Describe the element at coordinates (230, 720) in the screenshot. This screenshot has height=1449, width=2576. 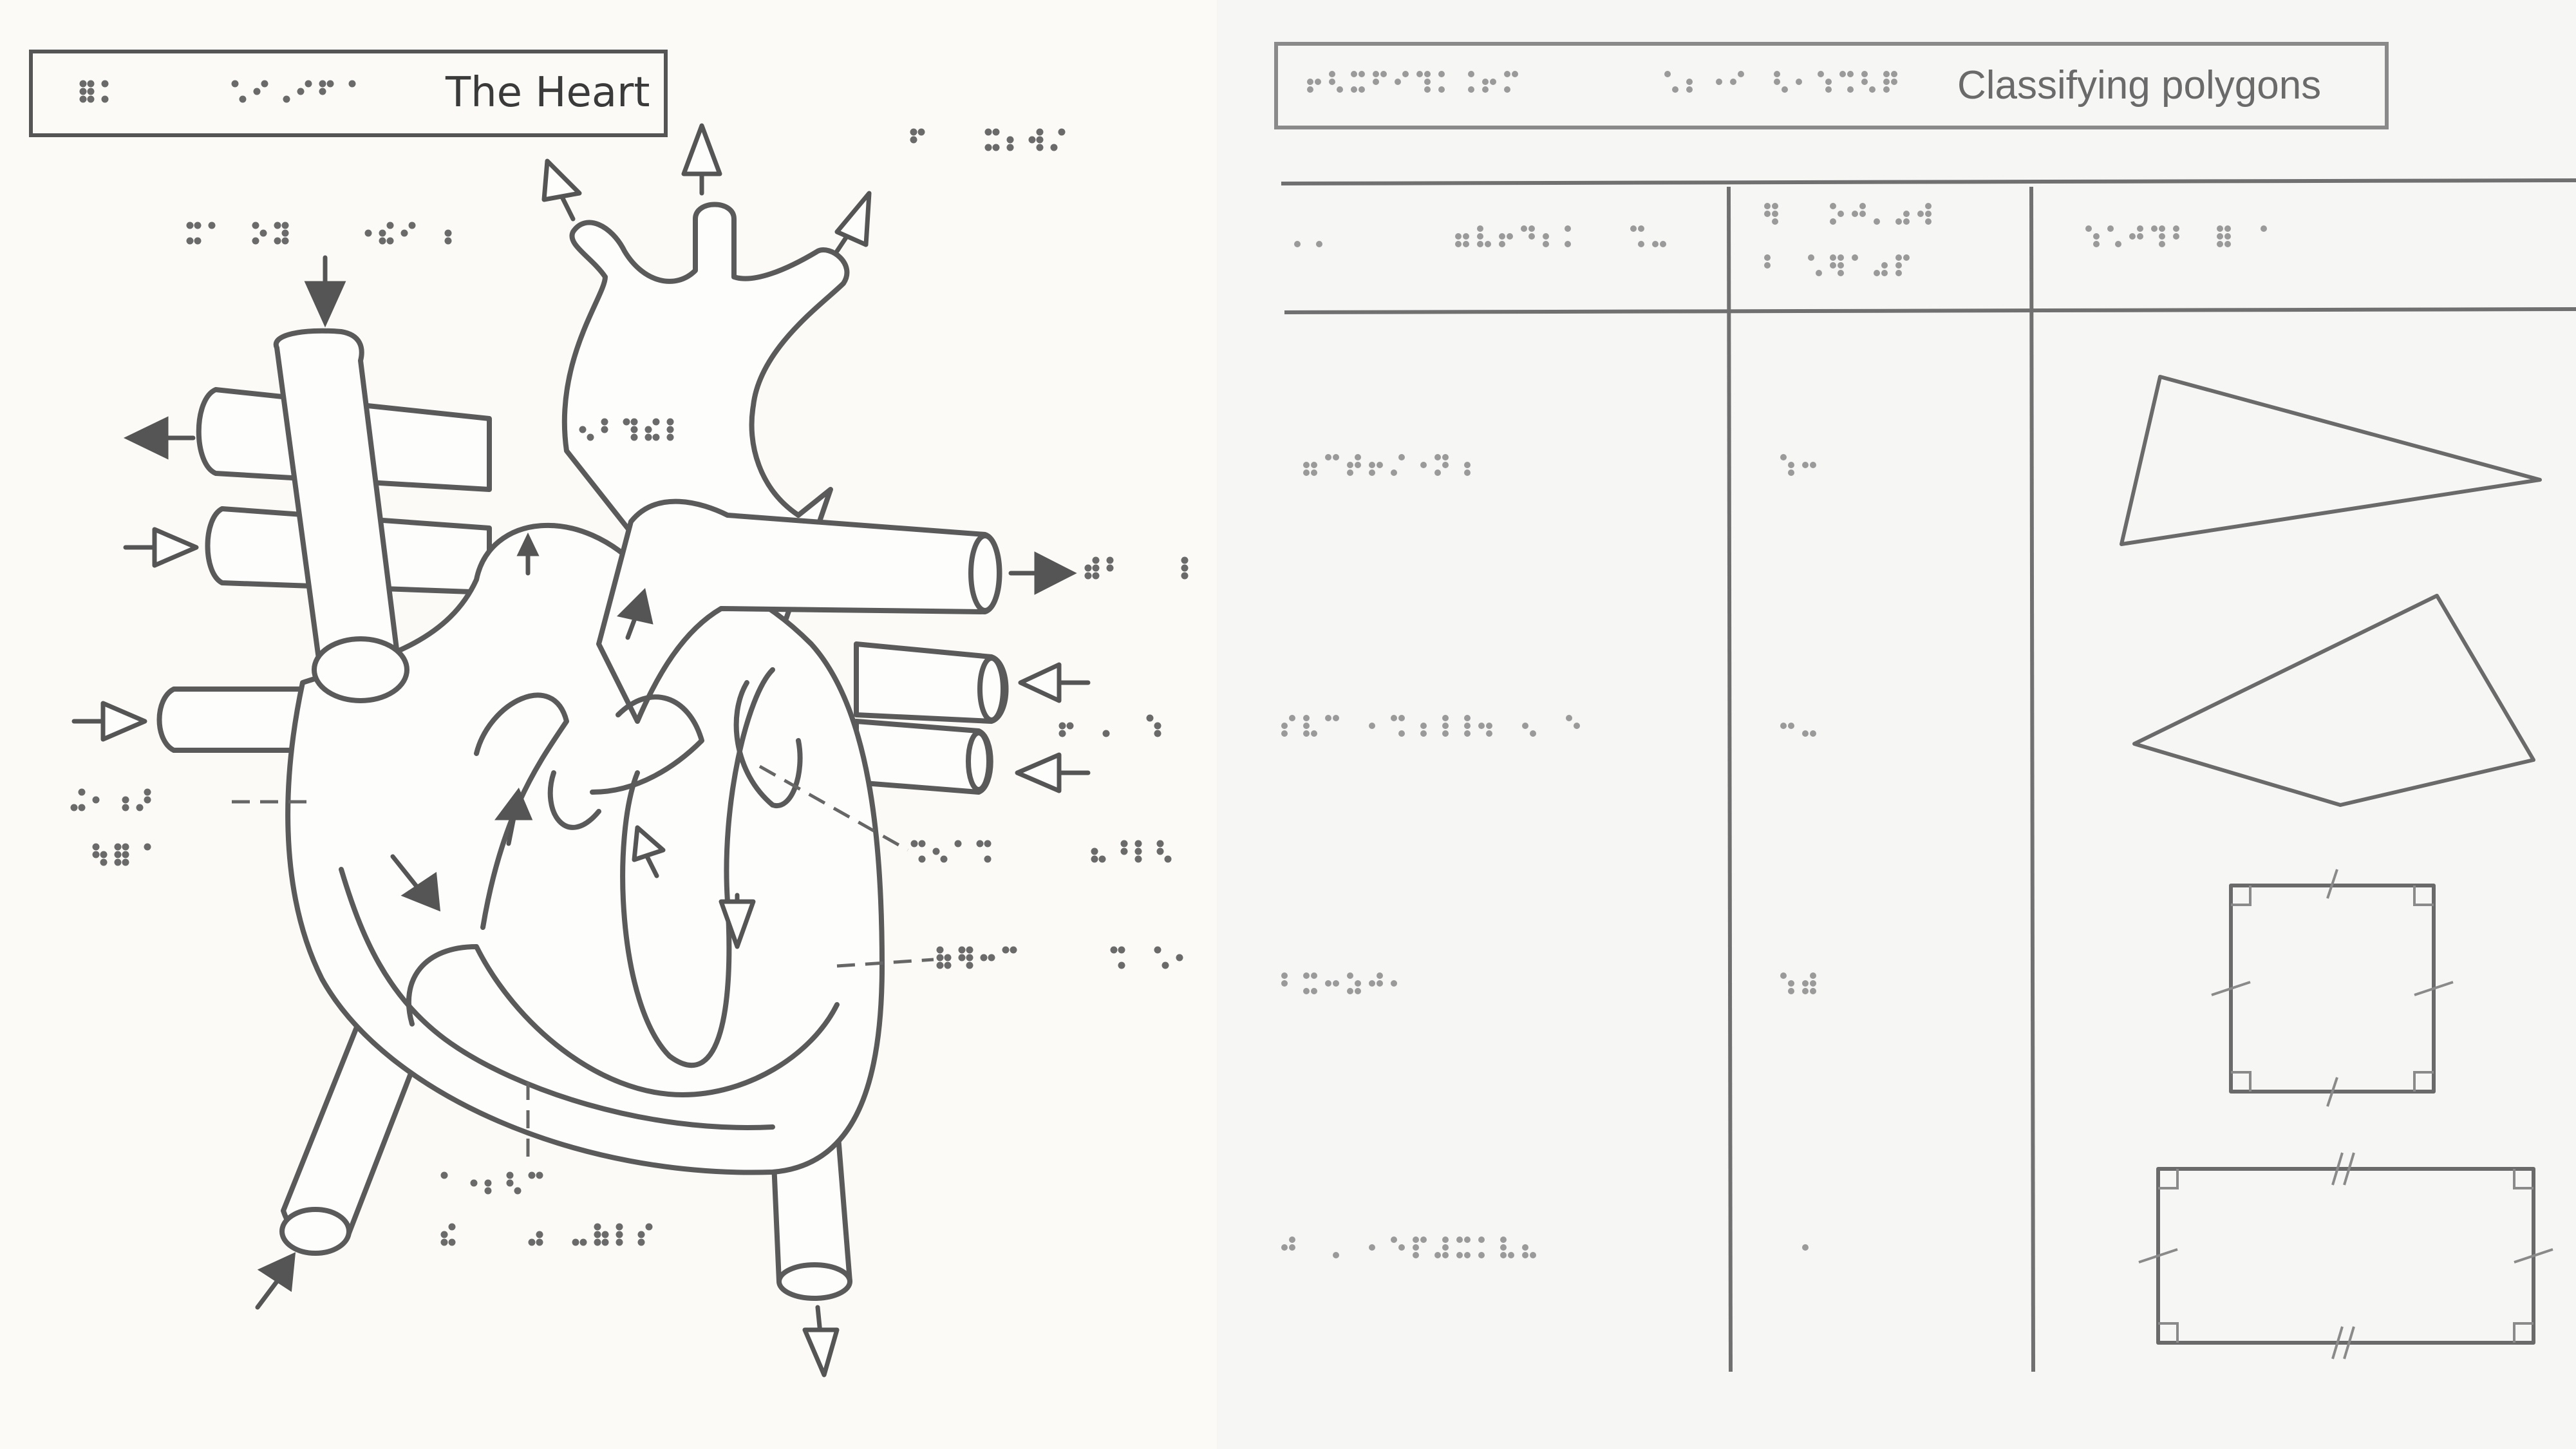
I see `lower-left-vessel` at that location.